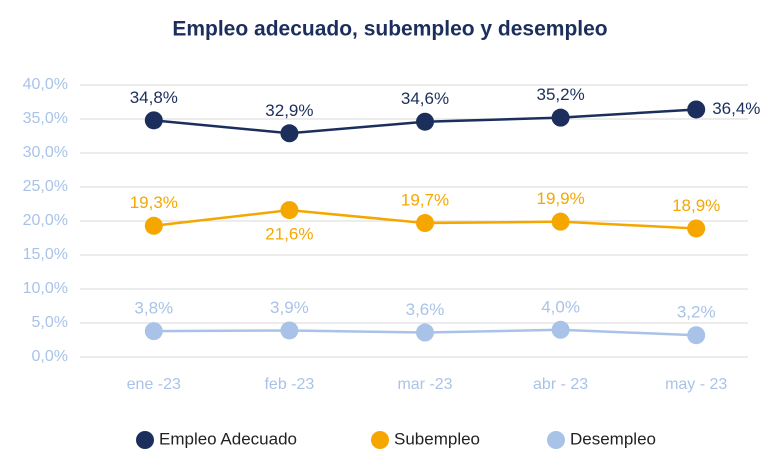 The height and width of the screenshot is (455, 774). I want to click on data-label: 3,2%, so click(696, 312).